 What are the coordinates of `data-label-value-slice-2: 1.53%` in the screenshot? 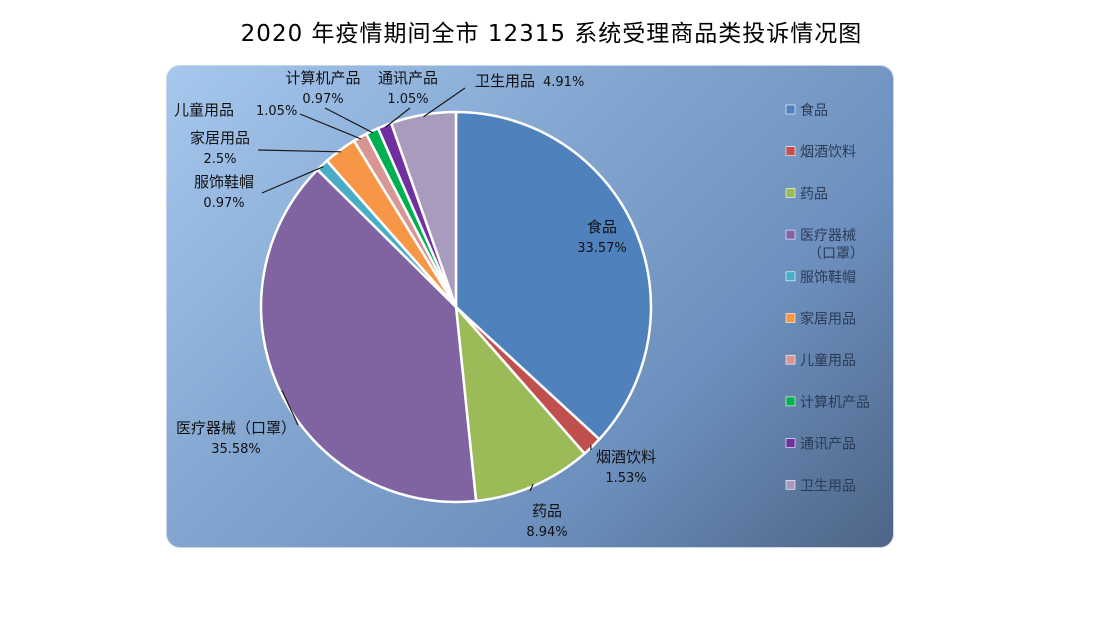 It's located at (625, 478).